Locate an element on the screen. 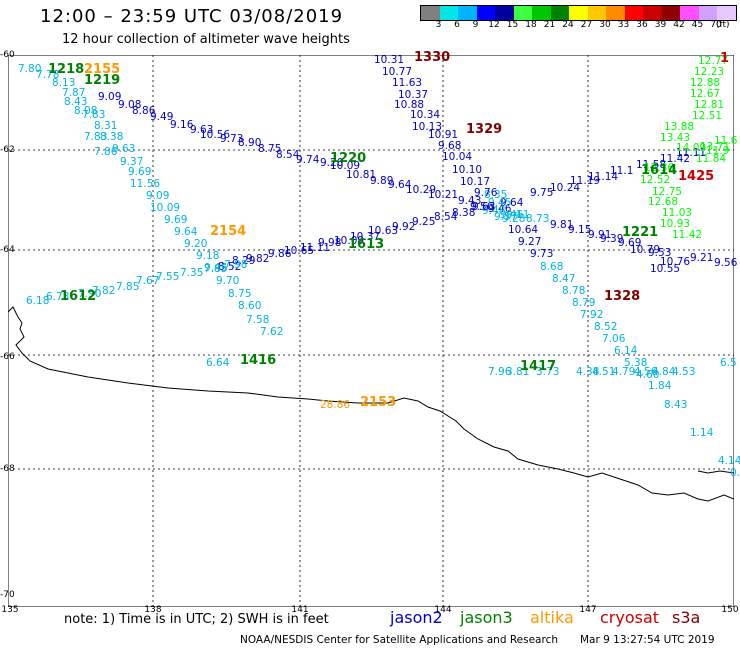 This screenshot has width=740, height=650. wave-height-value: 9.48 is located at coordinates (494, 211).